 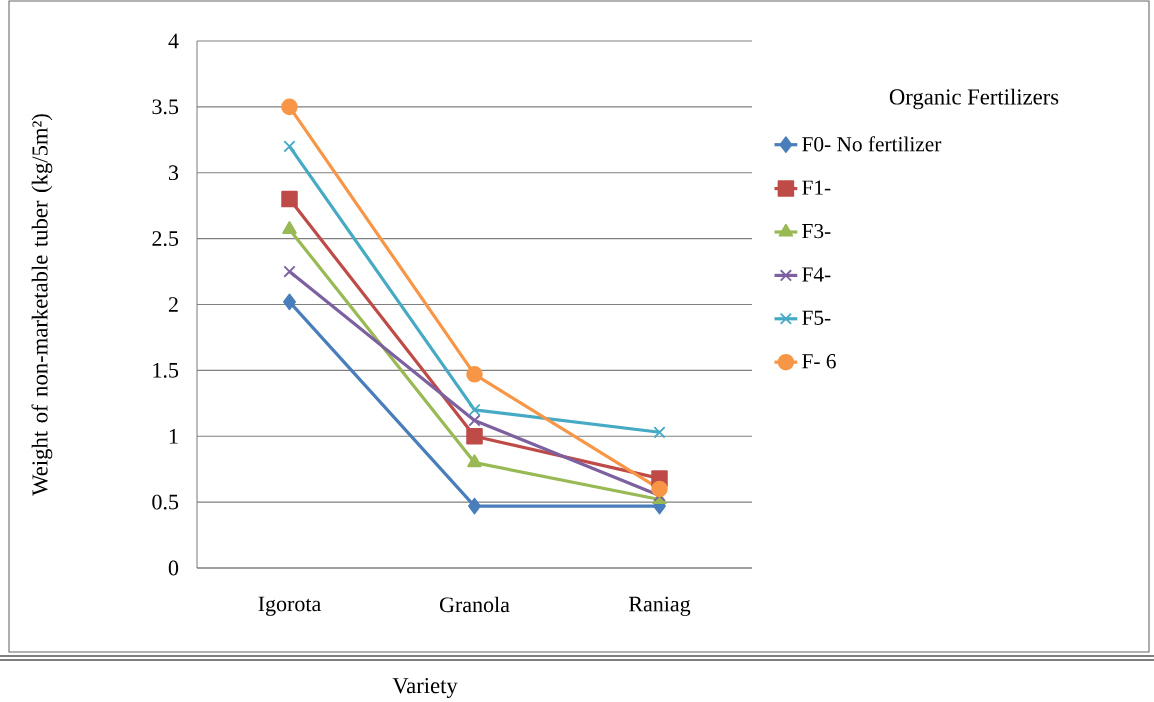 I want to click on y-tick-label: 3, so click(x=174, y=173).